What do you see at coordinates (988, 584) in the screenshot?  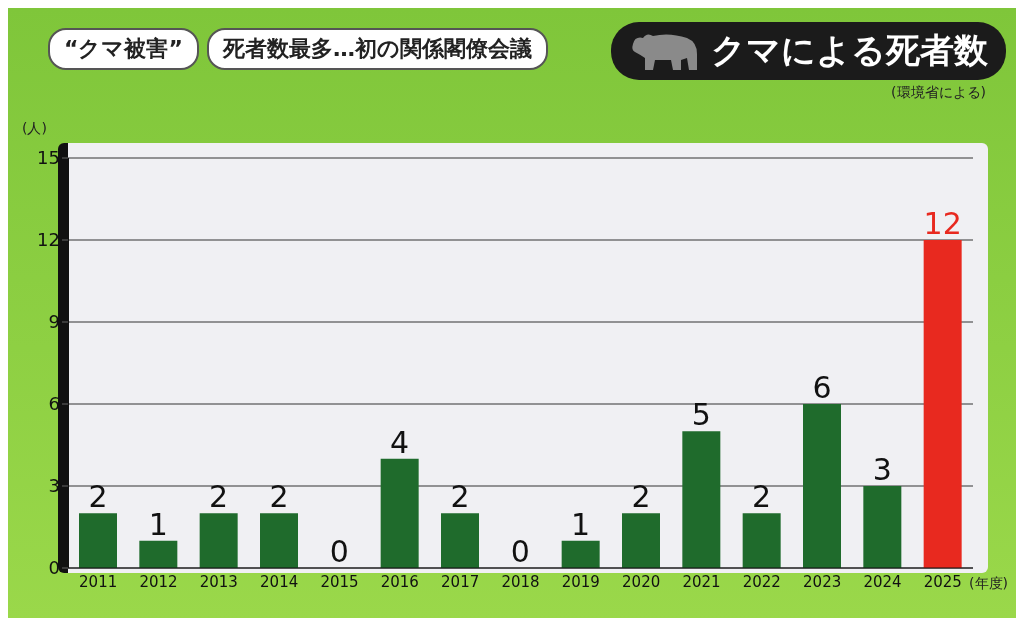 I see `x-axis-title: (年度)` at bounding box center [988, 584].